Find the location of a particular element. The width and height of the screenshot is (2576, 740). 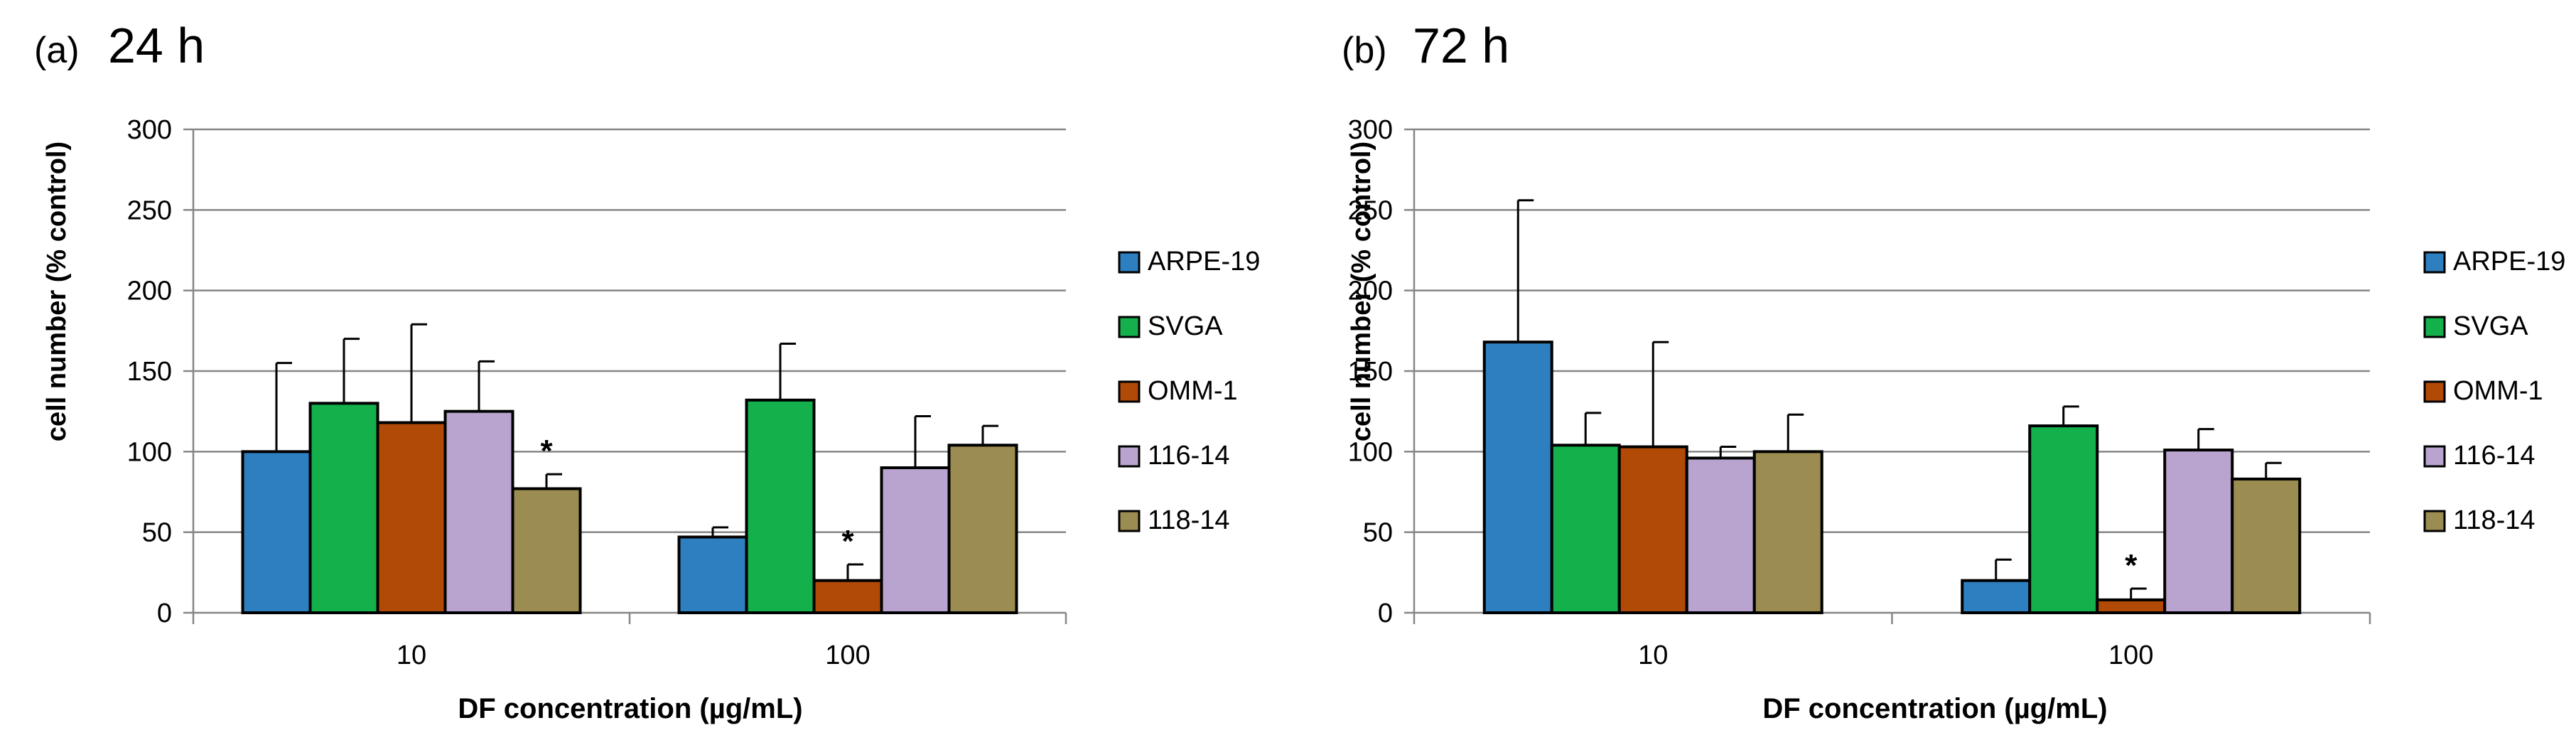

chart-title: 72 h is located at coordinates (1461, 45).